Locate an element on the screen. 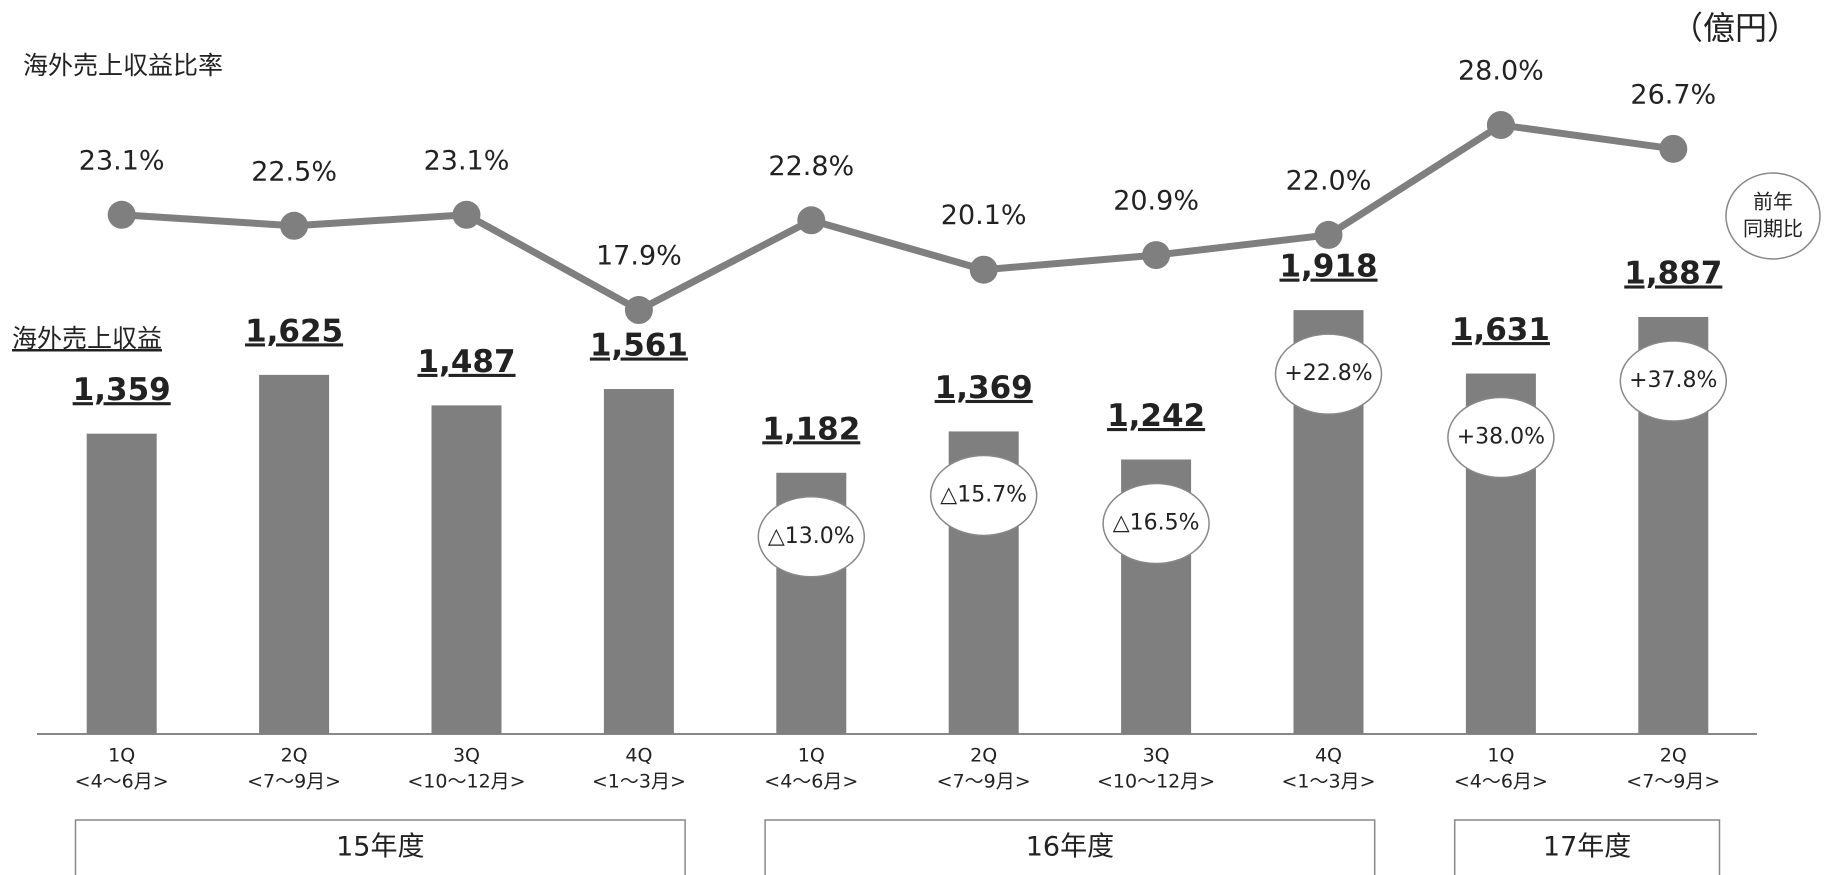 Image resolution: width=1835 pixels, height=875 pixels. bar-value-label: 1,369 is located at coordinates (984, 388).